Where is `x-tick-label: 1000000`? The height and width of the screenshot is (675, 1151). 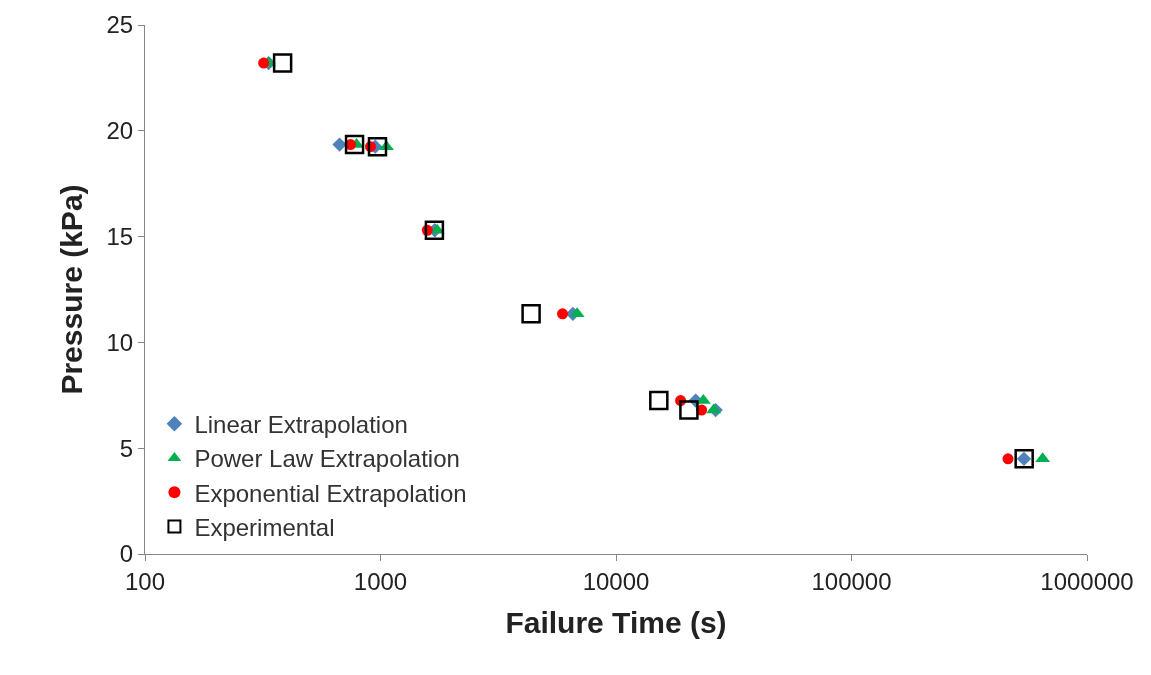
x-tick-label: 1000000 is located at coordinates (1087, 581).